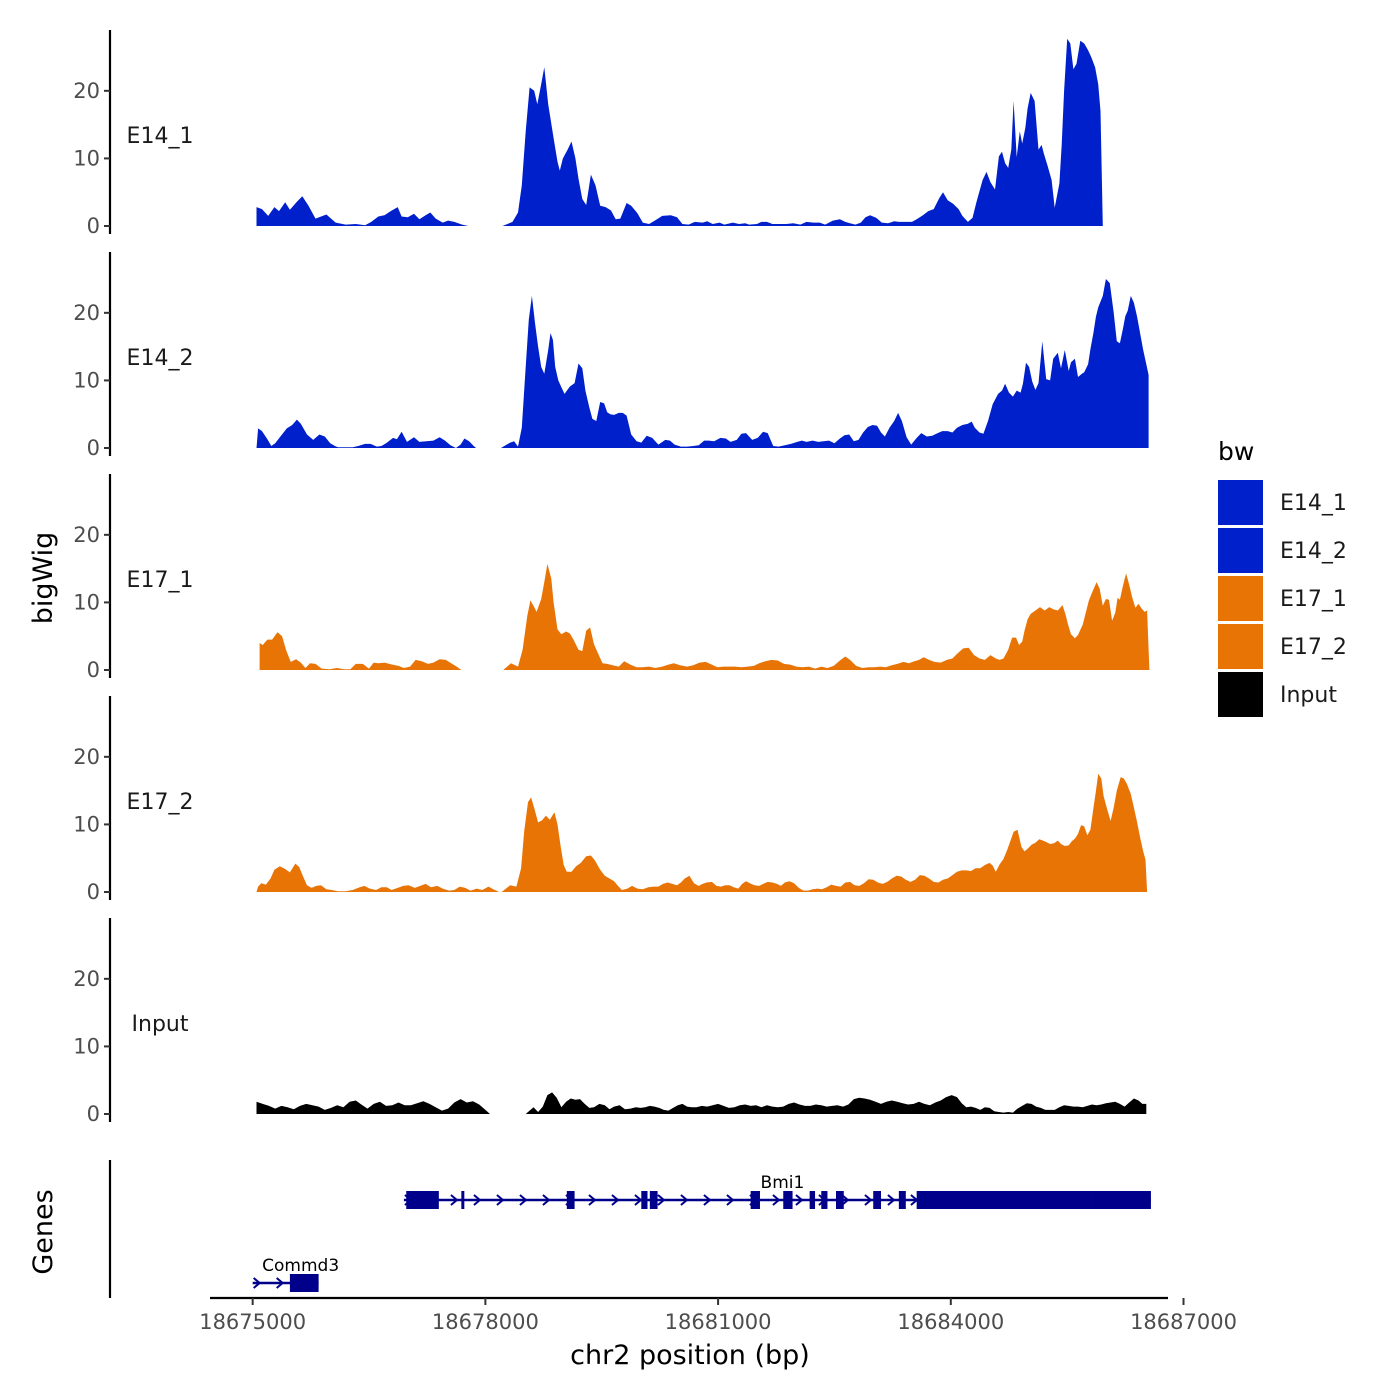 This screenshot has height=1400, width=1400. What do you see at coordinates (718, 1322) in the screenshot?
I see `x-tick-label: 18681000` at bounding box center [718, 1322].